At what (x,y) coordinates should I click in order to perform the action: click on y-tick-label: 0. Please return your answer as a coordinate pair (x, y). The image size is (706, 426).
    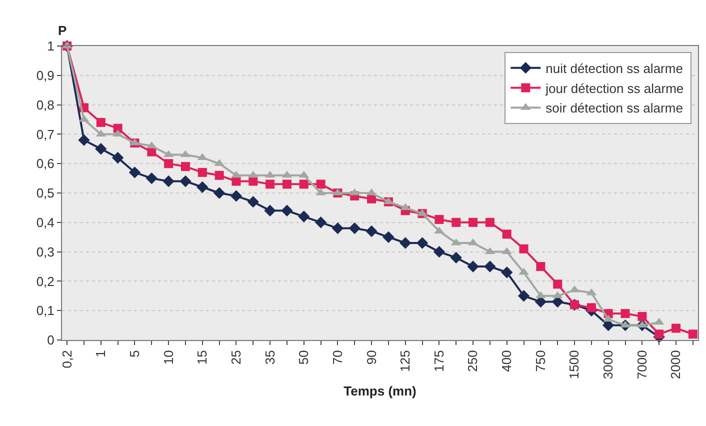
    Looking at the image, I should click on (50, 340).